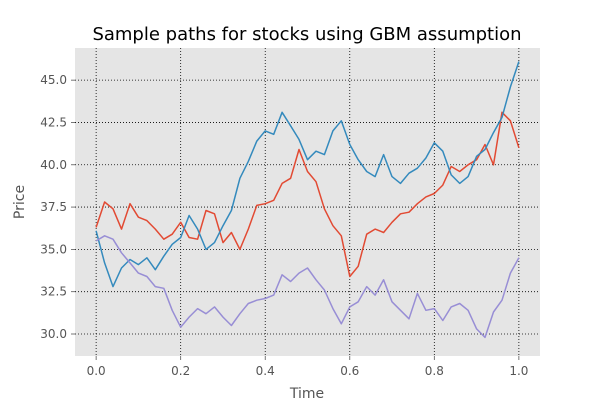  What do you see at coordinates (180, 371) in the screenshot?
I see `x-tick-label: 0.2` at bounding box center [180, 371].